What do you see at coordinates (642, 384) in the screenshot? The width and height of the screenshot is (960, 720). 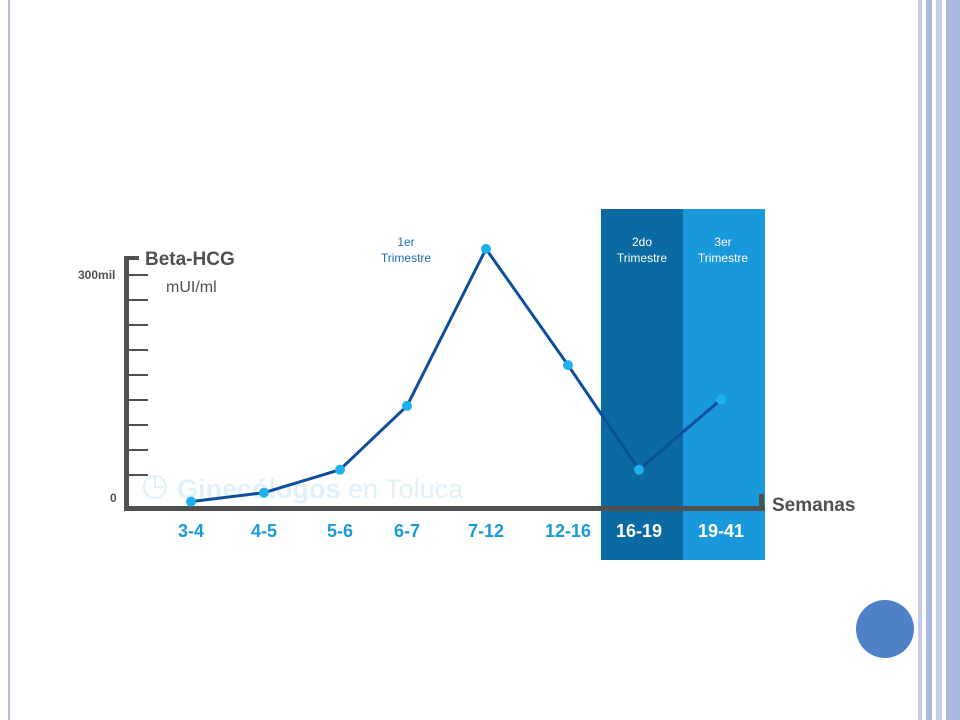 I see `second-trimester-band` at bounding box center [642, 384].